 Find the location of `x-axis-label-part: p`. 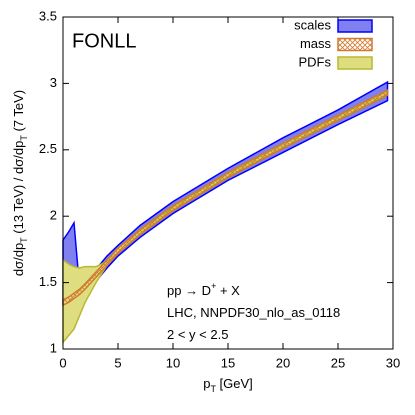

x-axis-label-part: p is located at coordinates (206, 383).